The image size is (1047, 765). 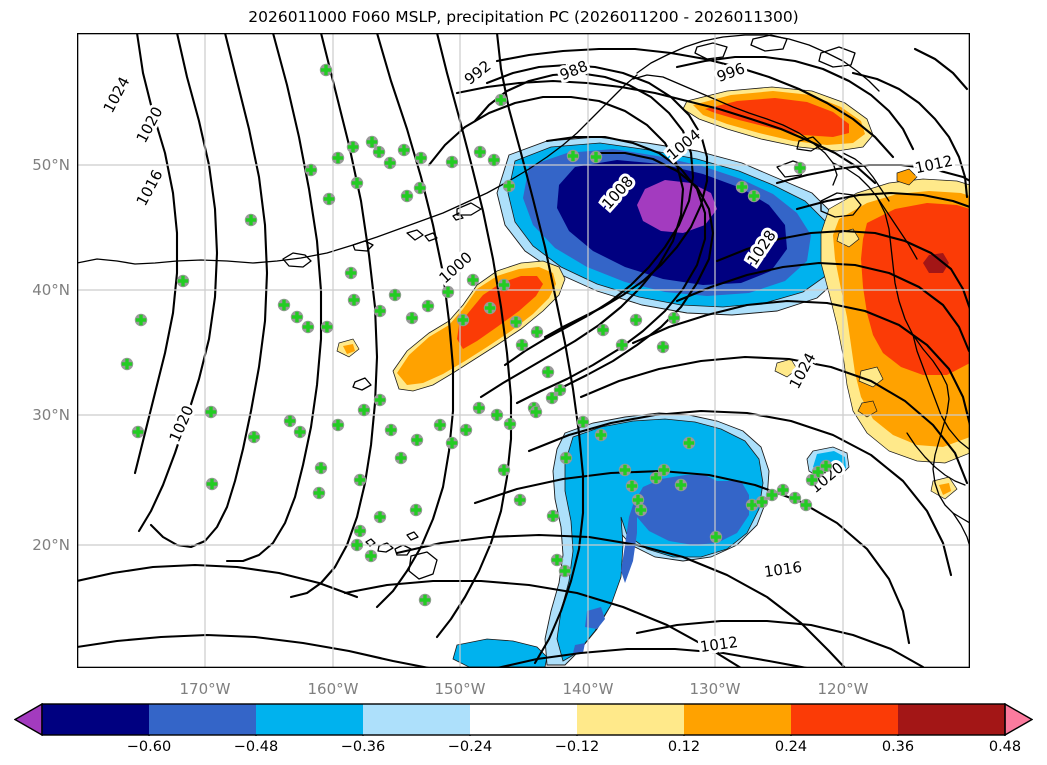 I want to click on colorbar, so click(x=523, y=719).